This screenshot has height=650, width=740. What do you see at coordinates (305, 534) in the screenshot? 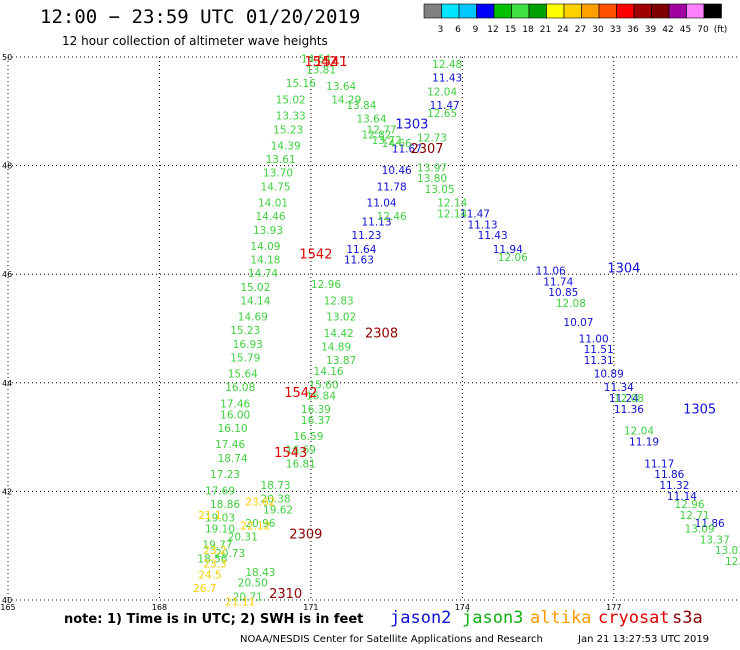
I see `pass-time-label: 2309` at bounding box center [305, 534].